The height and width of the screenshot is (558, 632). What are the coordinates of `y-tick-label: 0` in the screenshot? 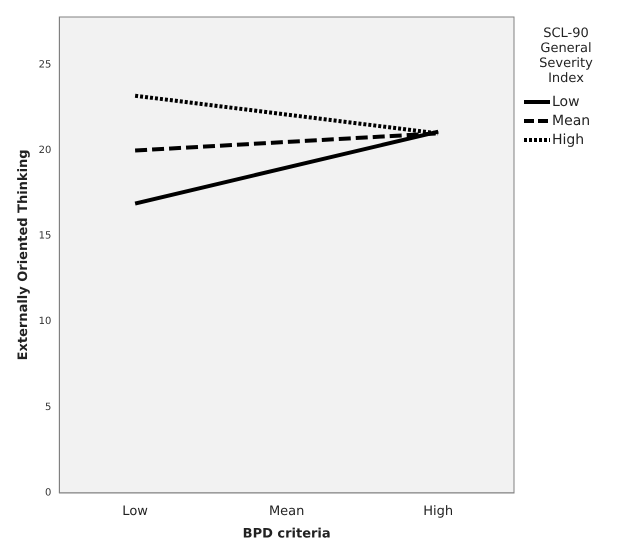 It's located at (48, 492).